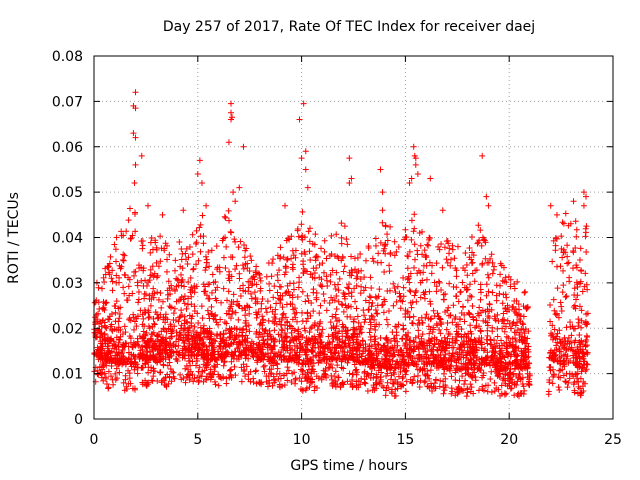 Image resolution: width=640 pixels, height=480 pixels. What do you see at coordinates (613, 440) in the screenshot?
I see `x-tick-label: 25` at bounding box center [613, 440].